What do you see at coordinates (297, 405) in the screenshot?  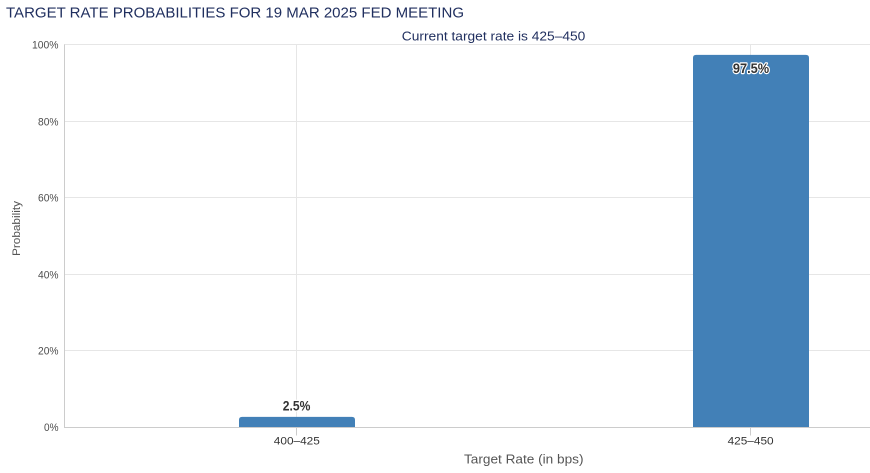 I see `svg-text: 2.5%` at bounding box center [297, 405].